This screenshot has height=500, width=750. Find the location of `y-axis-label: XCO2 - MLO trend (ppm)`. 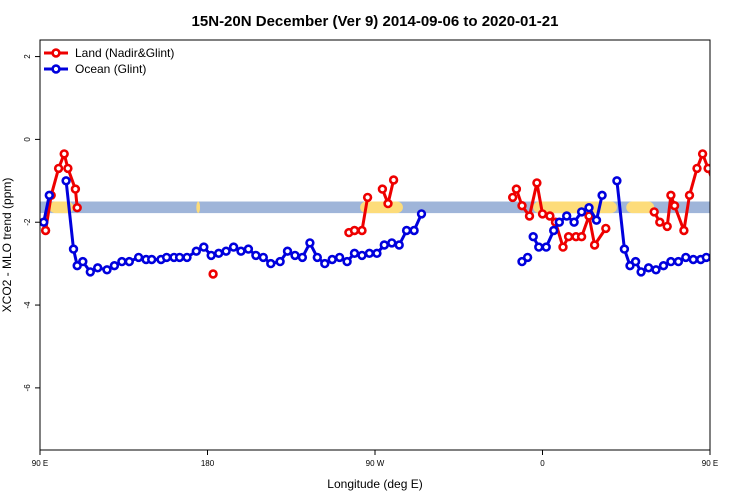

y-axis-label: XCO2 - MLO trend (ppm) is located at coordinates (7, 245).